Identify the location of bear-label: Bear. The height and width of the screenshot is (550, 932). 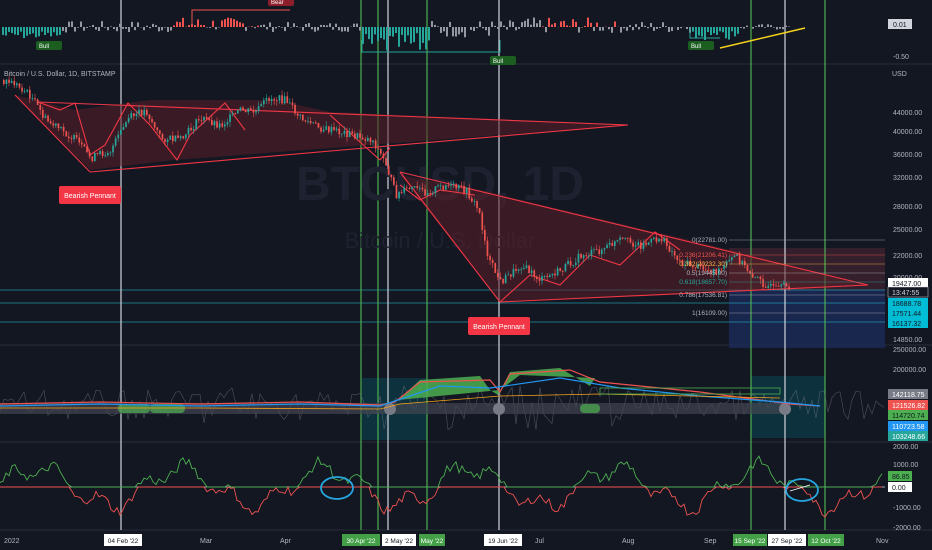
(277, 3).